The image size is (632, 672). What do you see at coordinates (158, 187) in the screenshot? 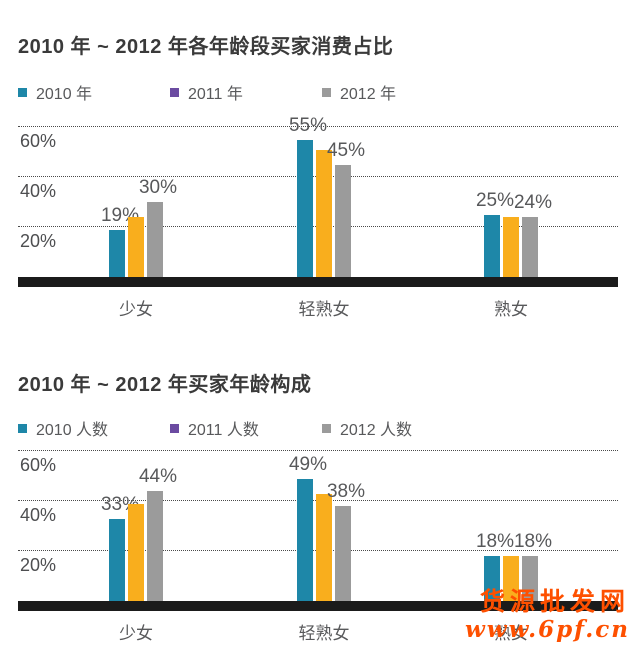
I see `bar-value-label: 30%` at bounding box center [158, 187].